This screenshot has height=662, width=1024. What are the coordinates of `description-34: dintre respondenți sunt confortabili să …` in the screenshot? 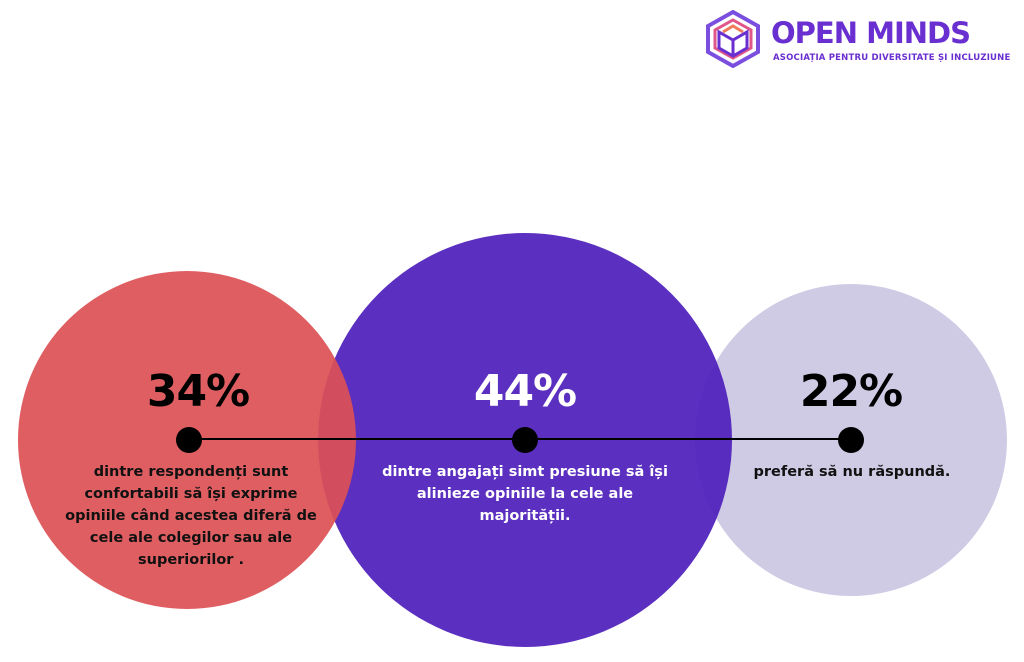 It's located at (191, 516).